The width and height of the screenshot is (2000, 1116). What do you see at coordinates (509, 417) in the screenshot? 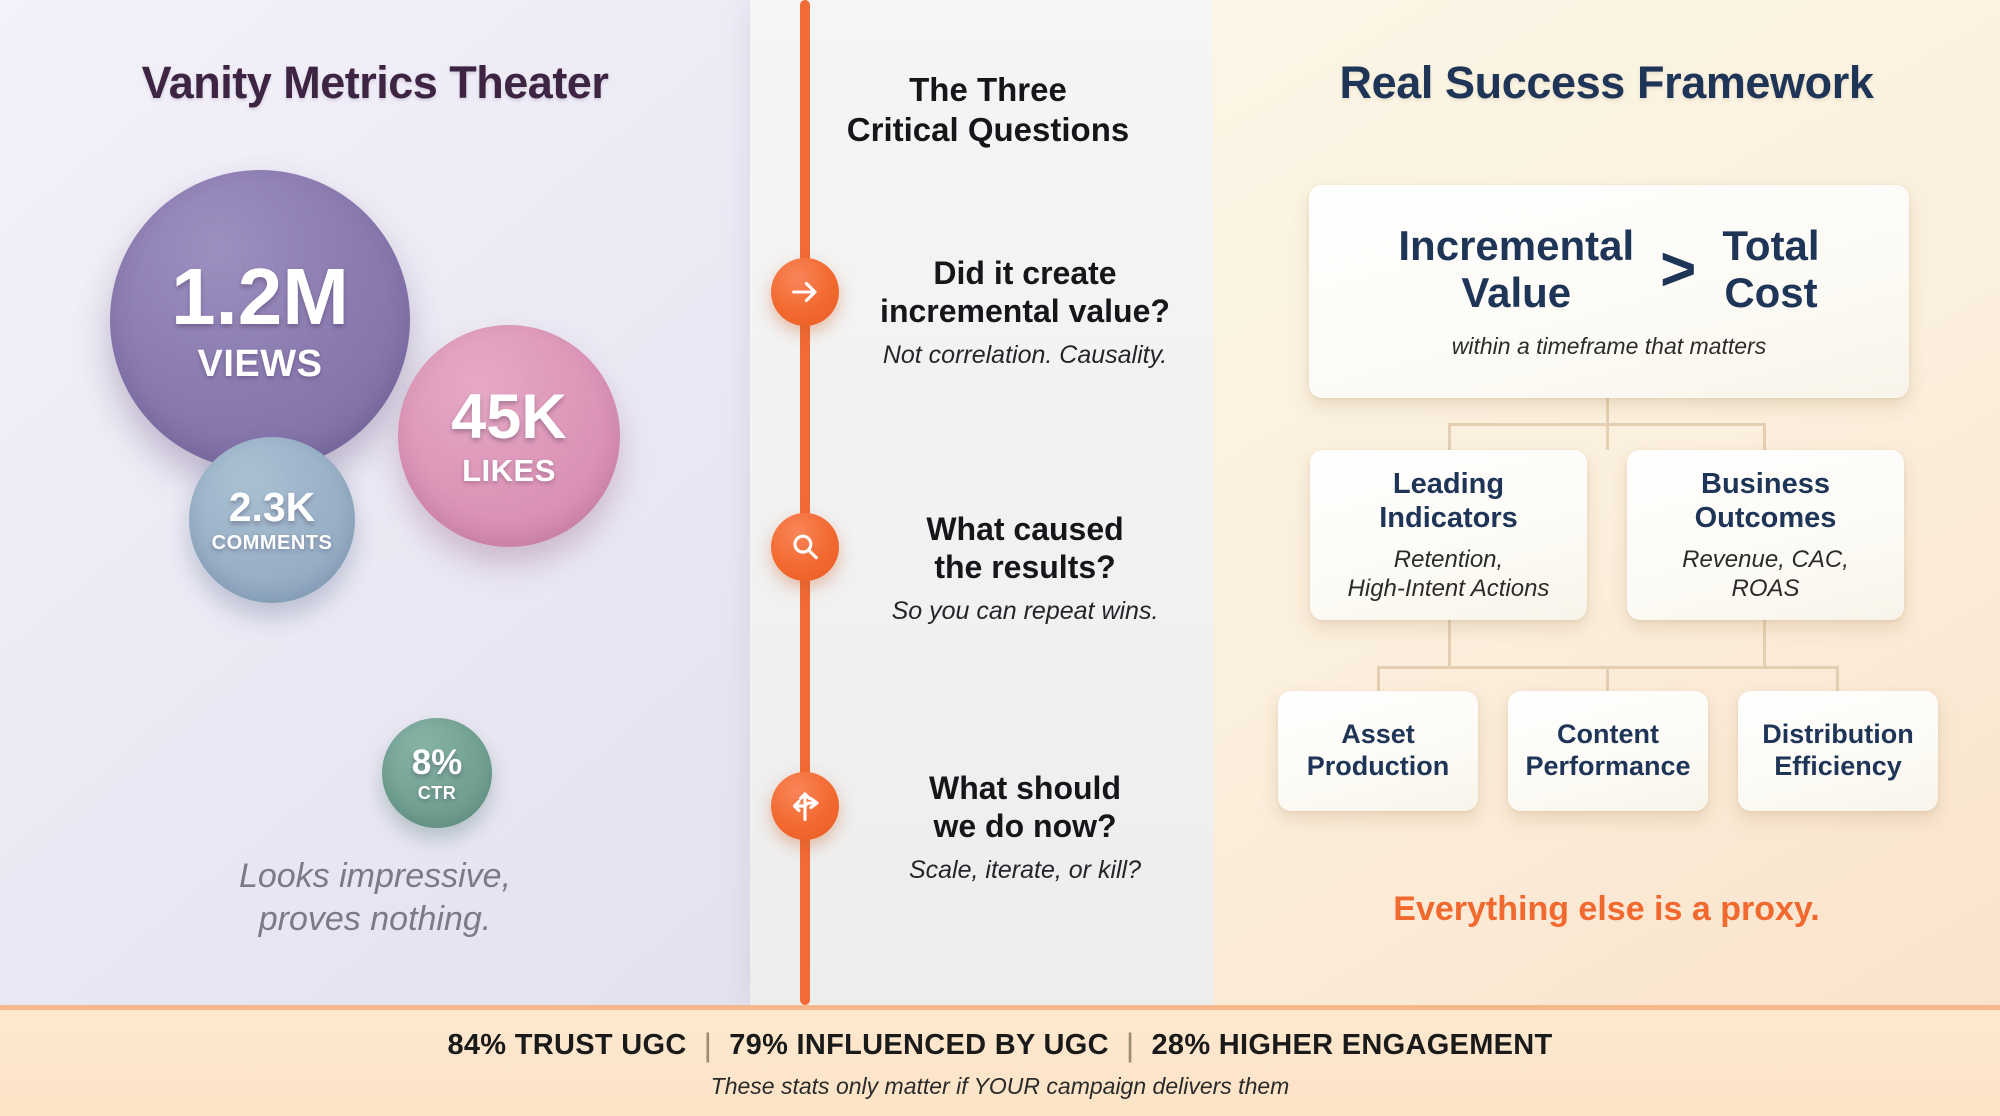
I see `likes-value: 45K` at bounding box center [509, 417].